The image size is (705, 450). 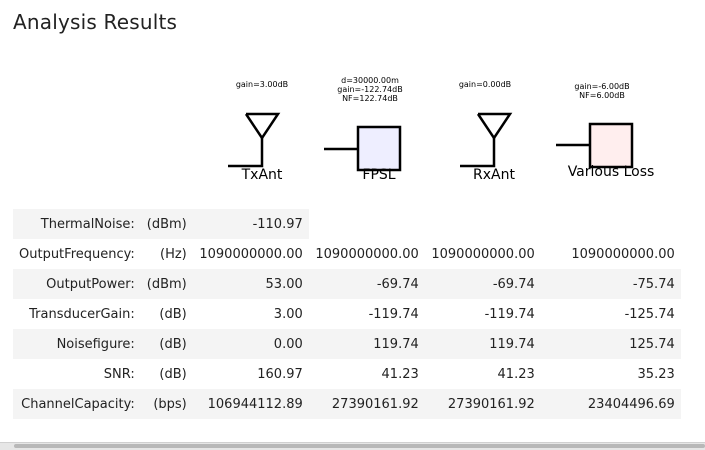 What do you see at coordinates (82, 314) in the screenshot?
I see `row-label: TransducerGain:` at bounding box center [82, 314].